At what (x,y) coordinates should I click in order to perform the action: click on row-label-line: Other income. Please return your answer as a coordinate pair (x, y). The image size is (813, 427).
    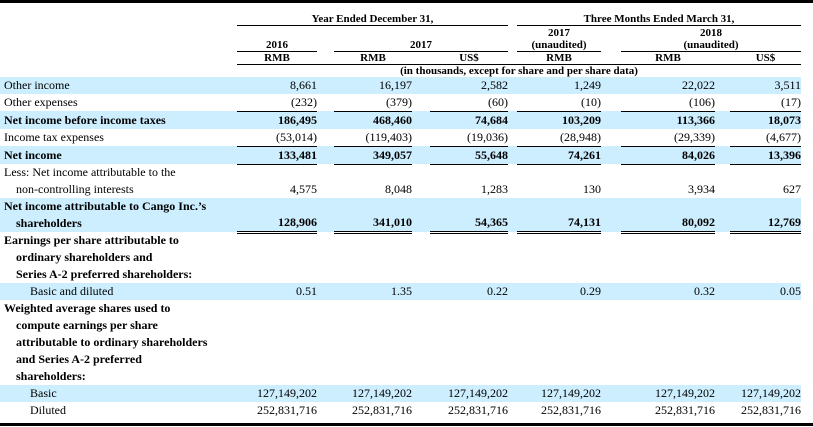
    Looking at the image, I should click on (37, 84).